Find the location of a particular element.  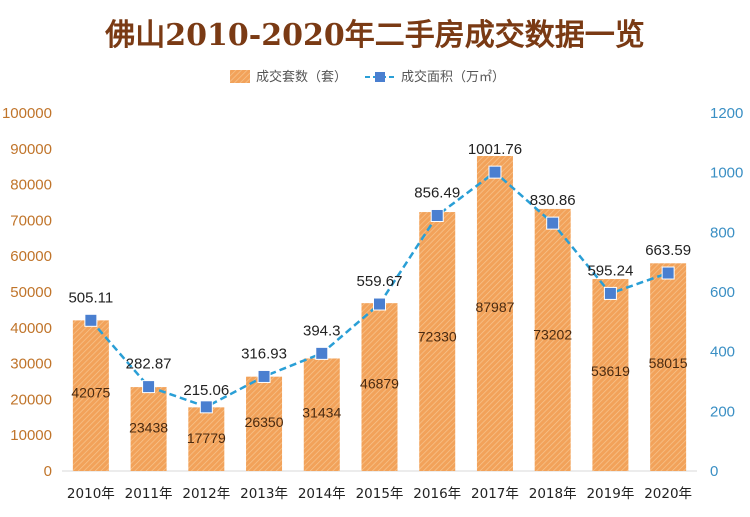

x-tick-label: 2014年 is located at coordinates (322, 494).